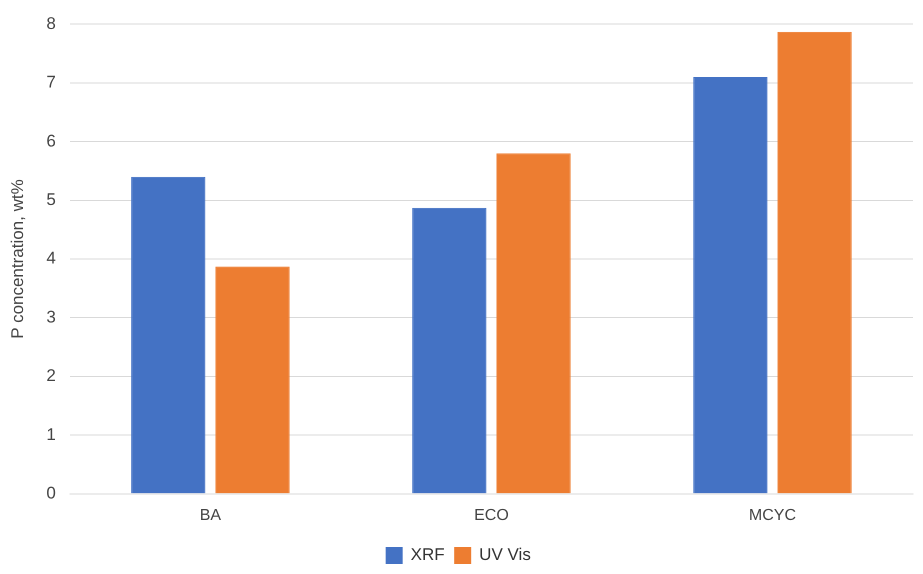 The image size is (923, 574). Describe the element at coordinates (51, 316) in the screenshot. I see `y-tick-label: 3` at that location.